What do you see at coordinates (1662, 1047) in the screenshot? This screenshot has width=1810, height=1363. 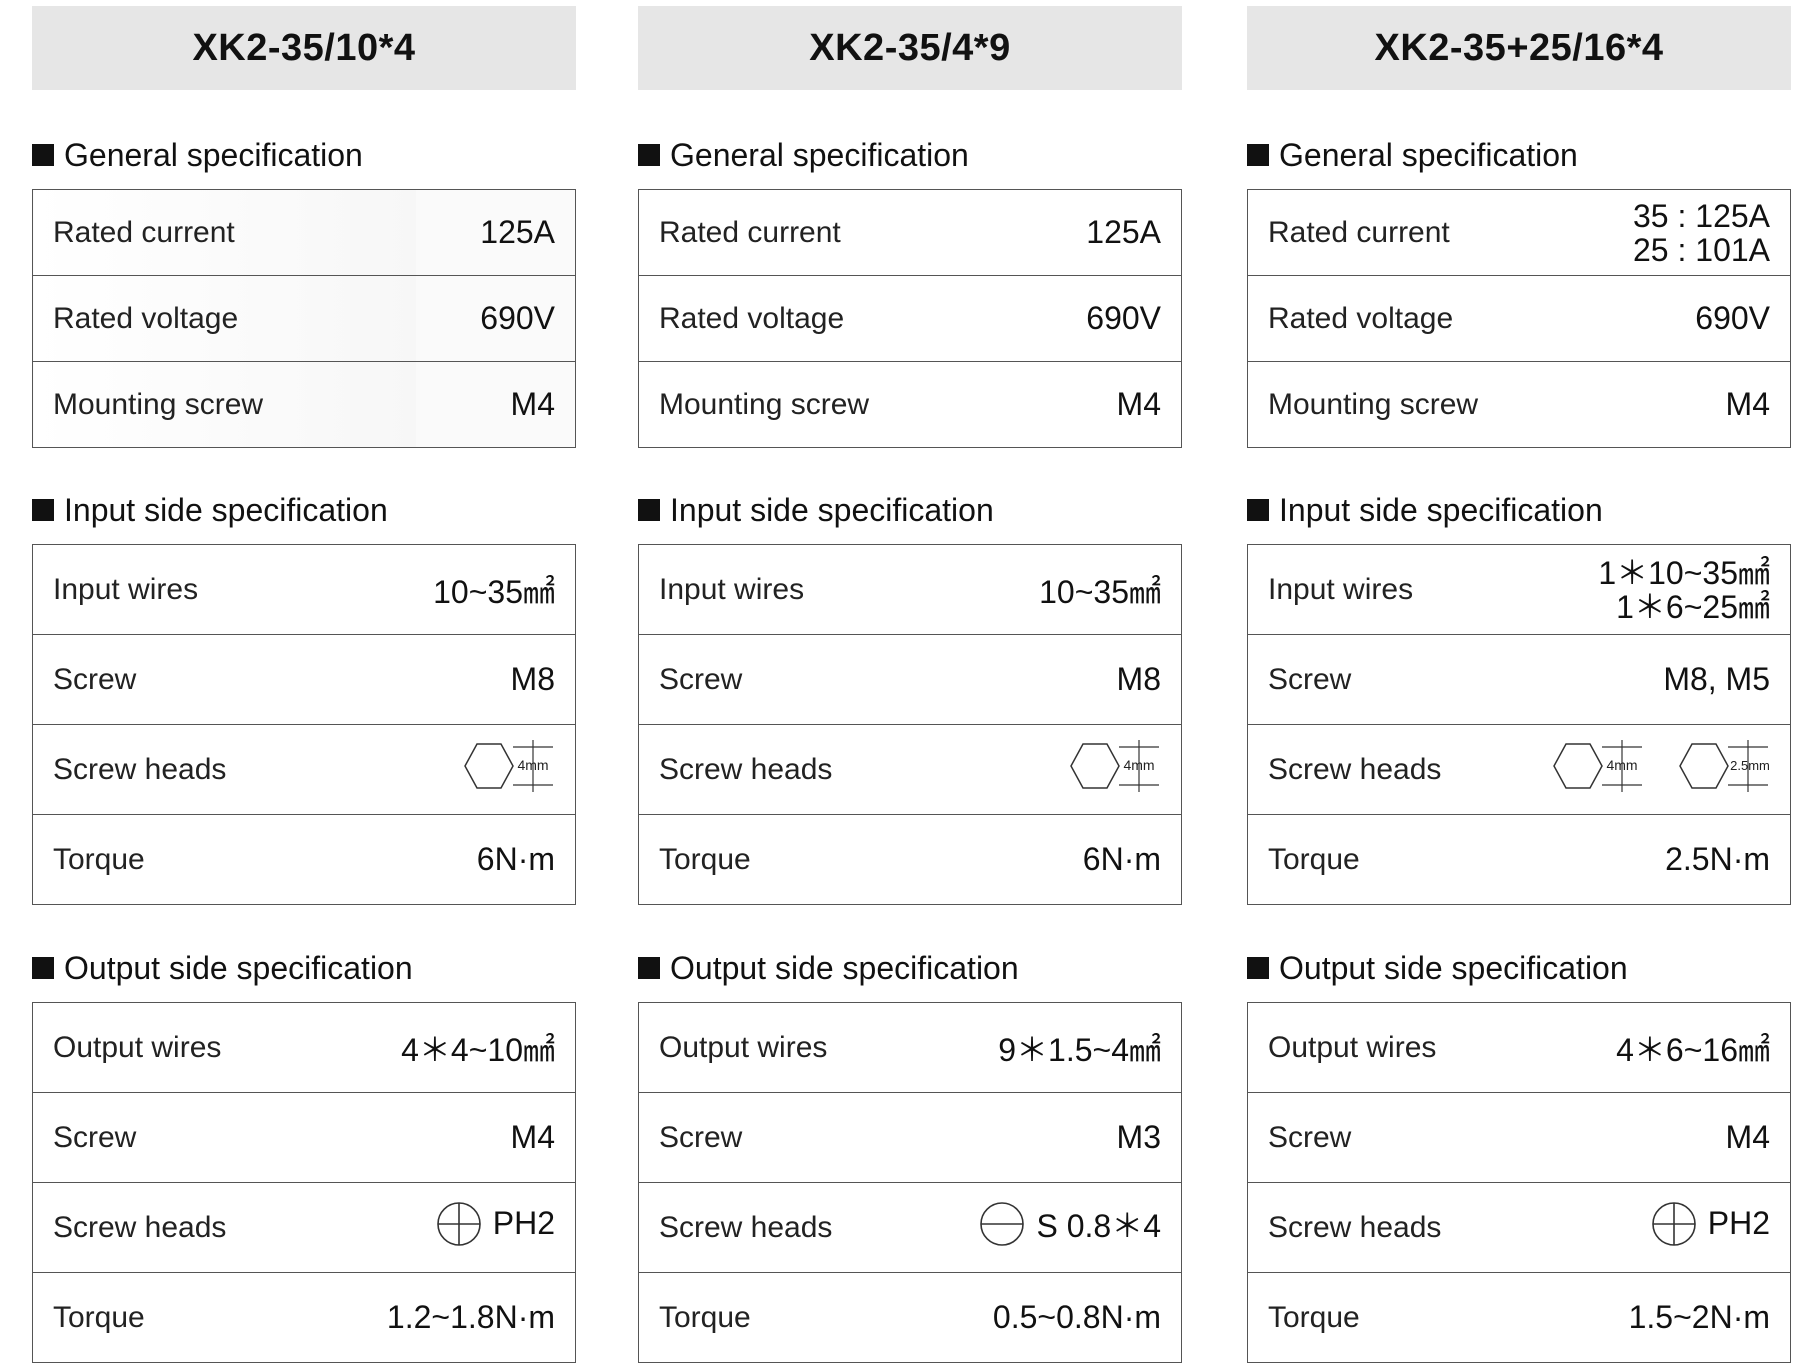 I see `row-value: 4＊6~16㎟` at bounding box center [1662, 1047].